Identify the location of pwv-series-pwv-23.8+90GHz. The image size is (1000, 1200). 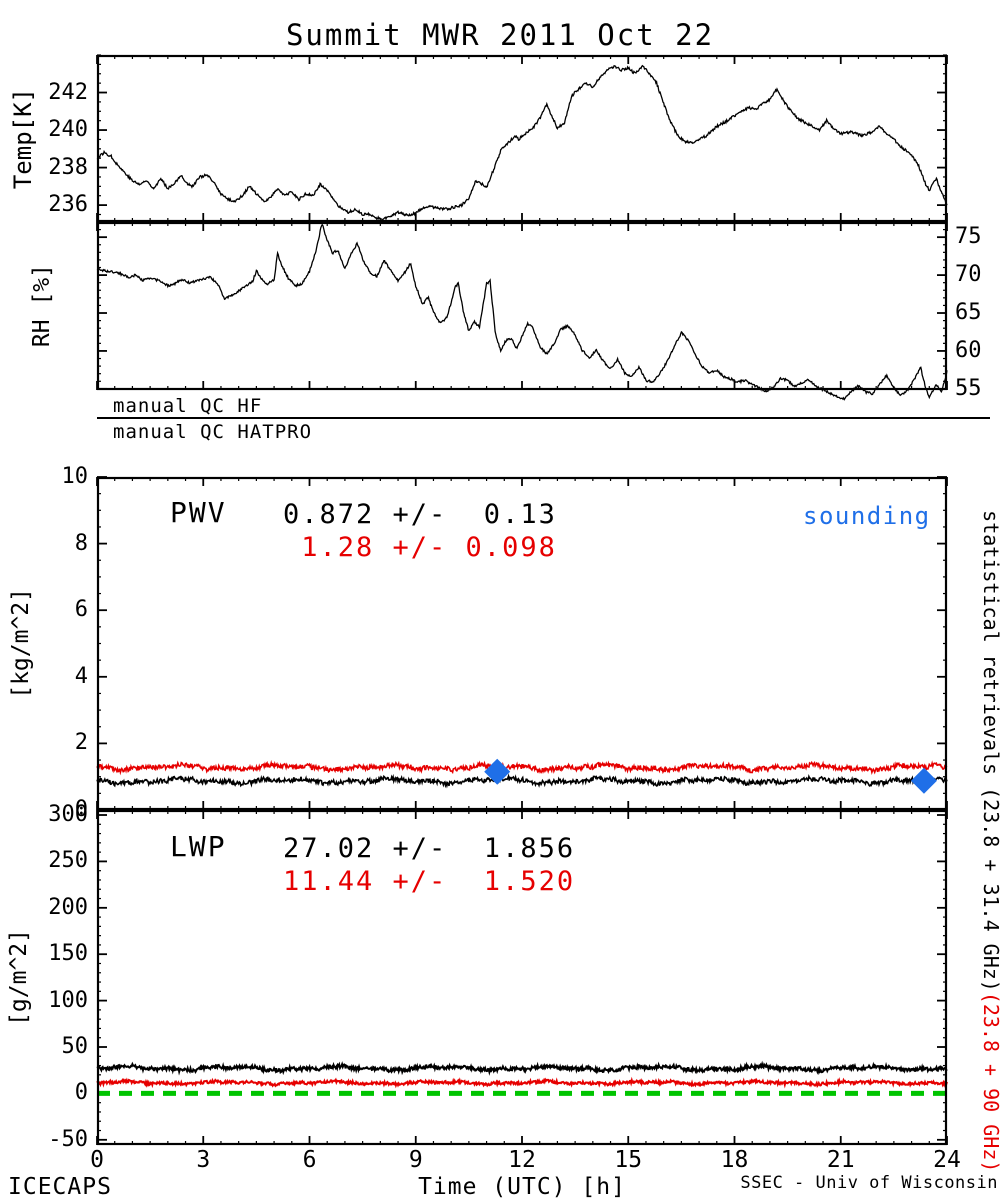
(522, 767).